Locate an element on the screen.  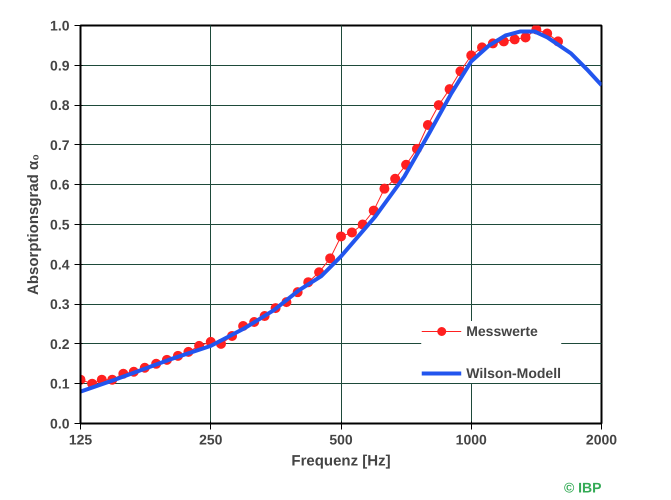
x-tick-label: 2000 is located at coordinates (602, 440).